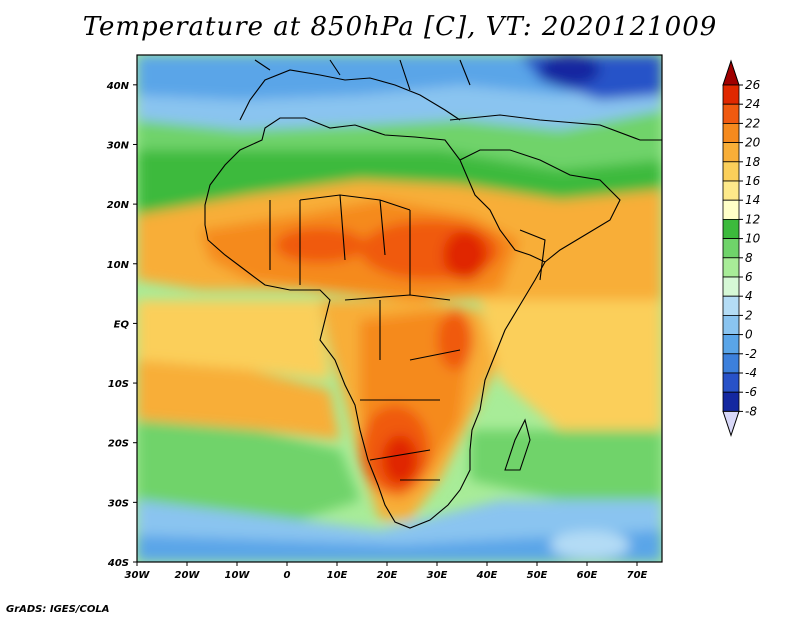  I want to click on lon-tick-label: 30E, so click(437, 575).